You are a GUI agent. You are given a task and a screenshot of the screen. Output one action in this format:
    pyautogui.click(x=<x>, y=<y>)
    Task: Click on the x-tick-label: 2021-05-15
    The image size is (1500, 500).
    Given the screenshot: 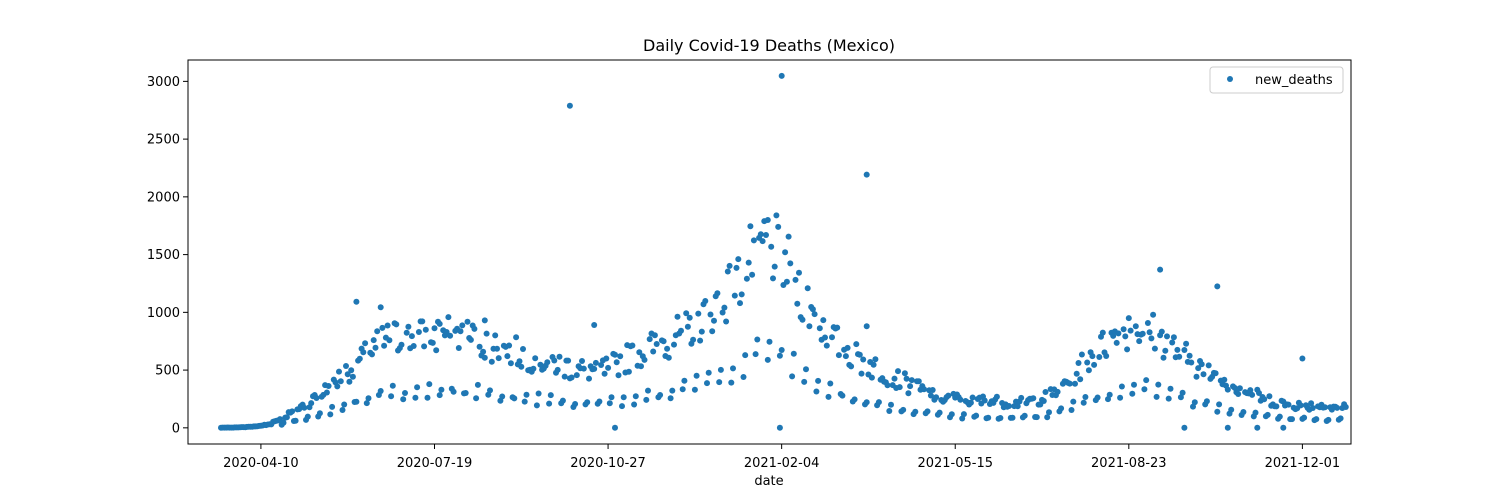 What is the action you would take?
    pyautogui.click(x=955, y=463)
    